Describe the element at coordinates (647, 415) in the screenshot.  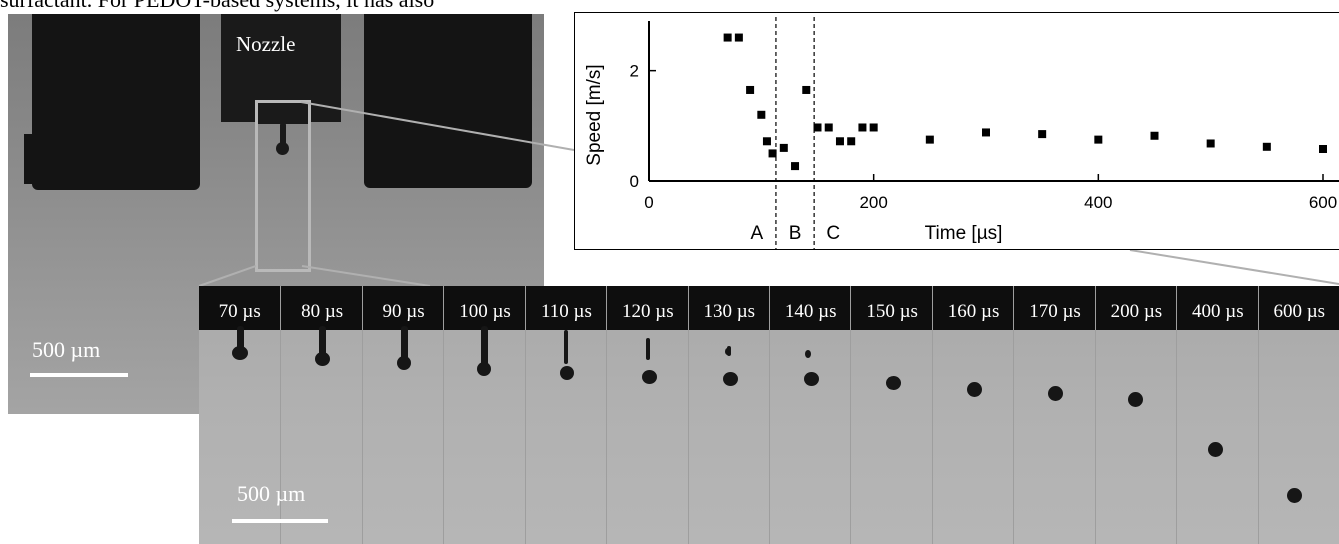
I see `filmstrip-frame: 120 µs` at that location.